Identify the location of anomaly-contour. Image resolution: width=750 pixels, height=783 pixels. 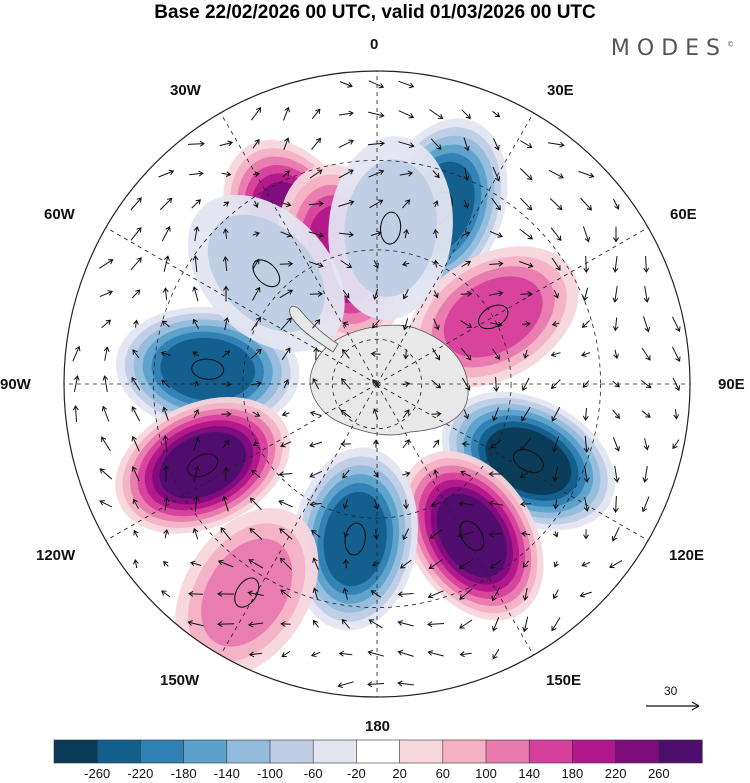
(471, 535).